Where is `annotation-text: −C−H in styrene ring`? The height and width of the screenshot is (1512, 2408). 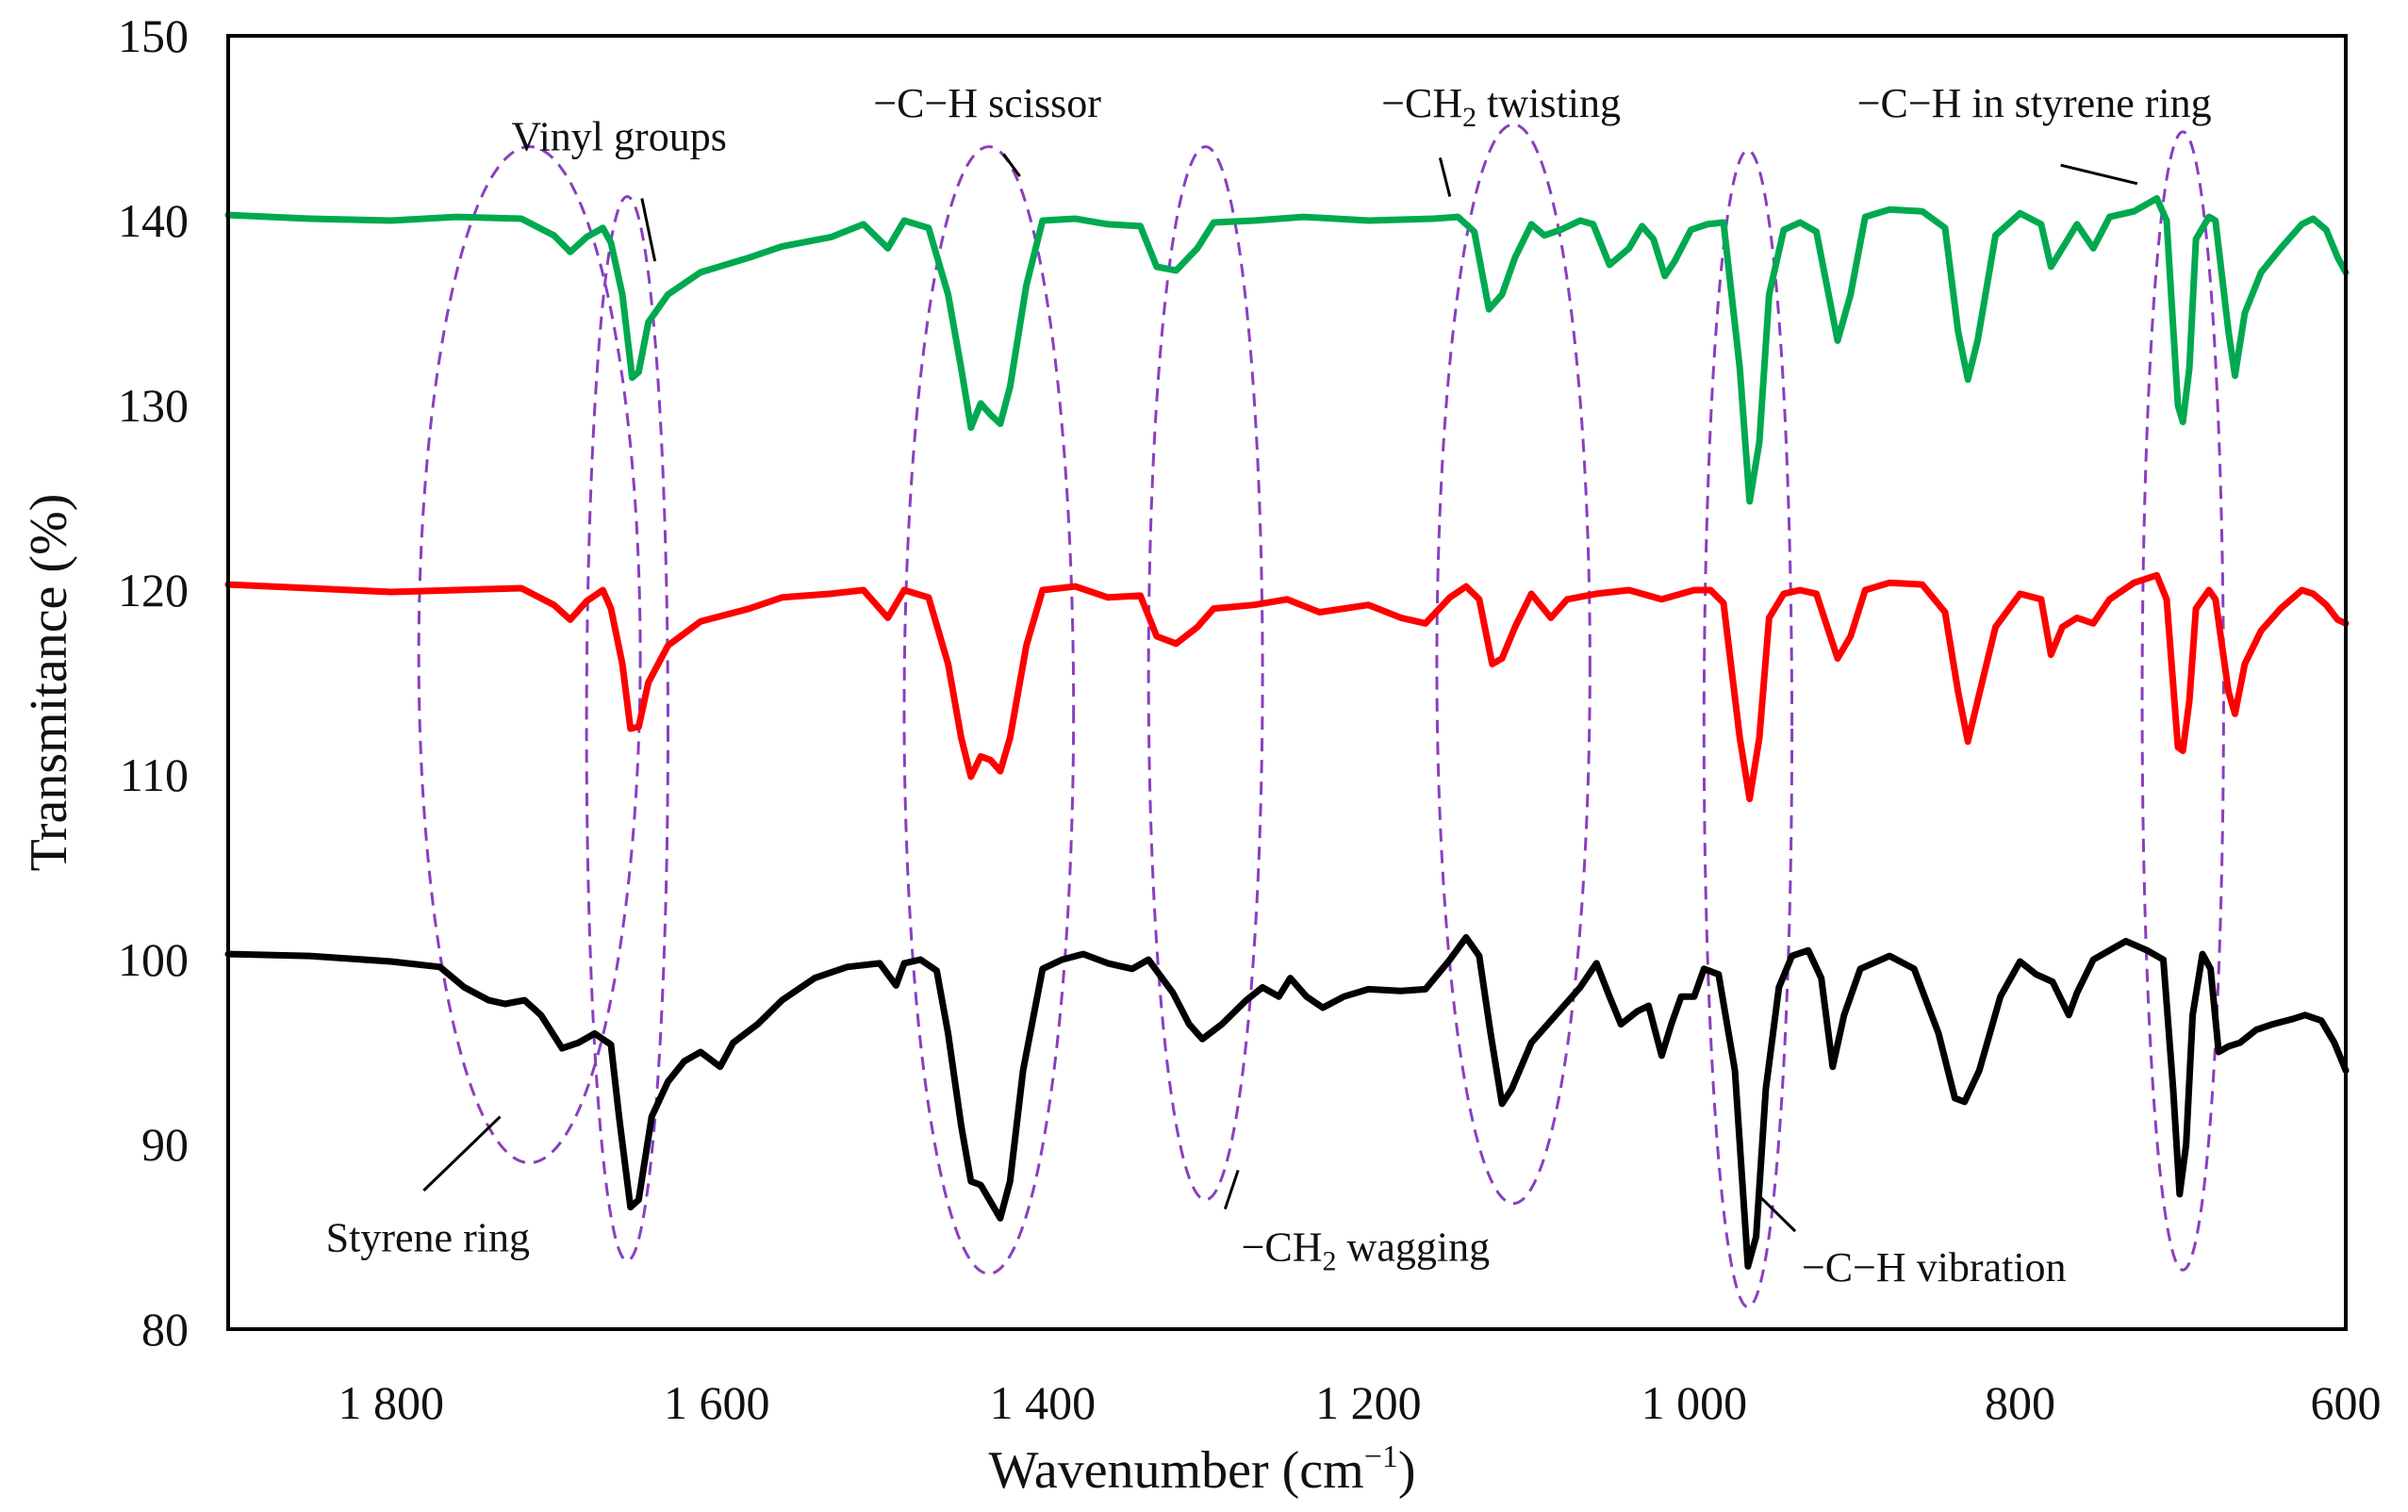
annotation-text: −C−H in styrene ring is located at coordinates (2035, 103).